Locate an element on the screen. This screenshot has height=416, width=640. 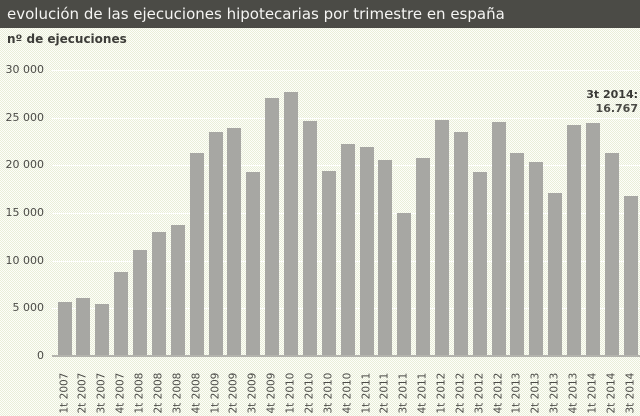
bar-1t-2014 is located at coordinates (593, 239).